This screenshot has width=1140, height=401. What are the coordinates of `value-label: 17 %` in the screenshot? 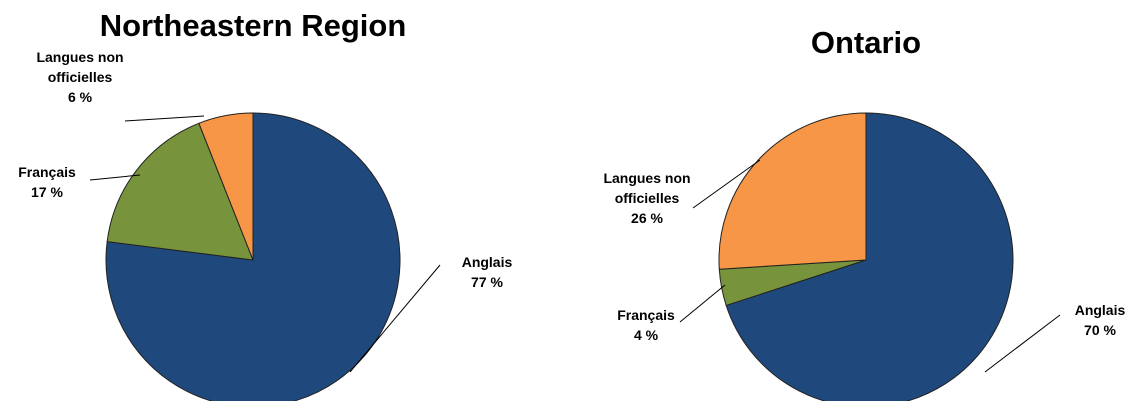 It's located at (47, 192).